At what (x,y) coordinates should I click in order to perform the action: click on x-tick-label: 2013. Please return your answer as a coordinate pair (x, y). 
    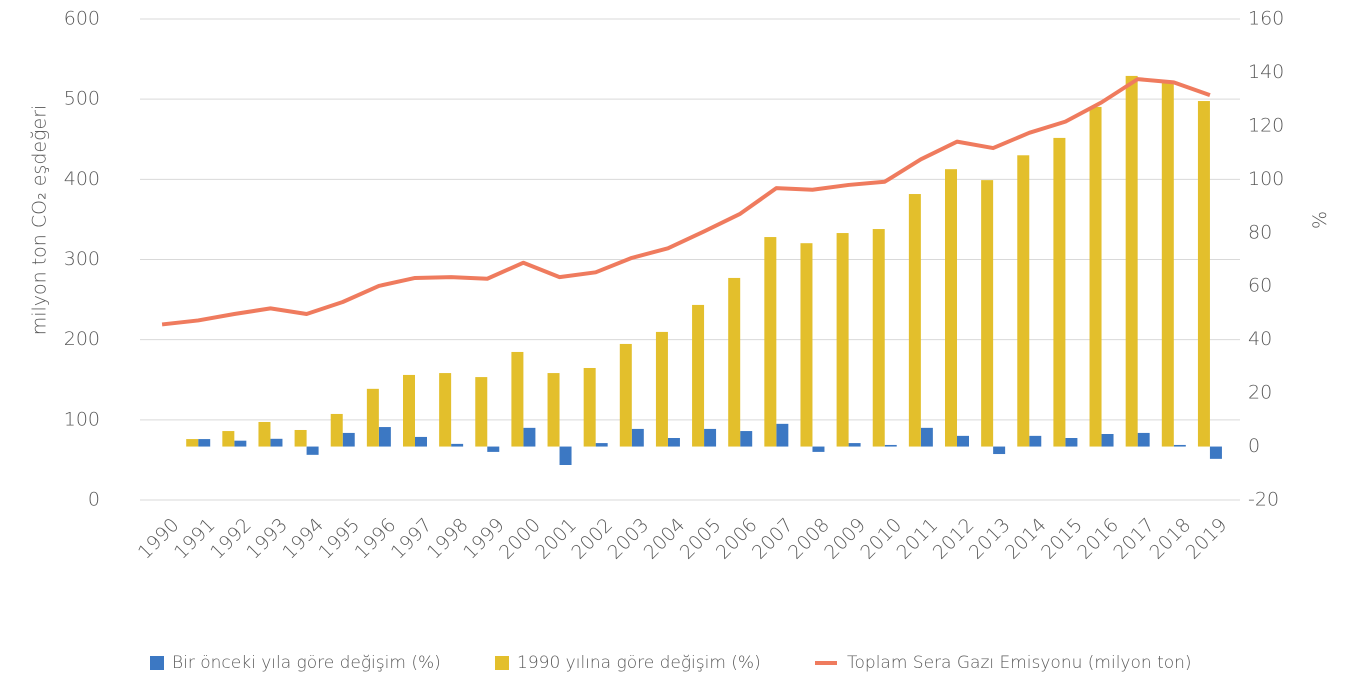
    Looking at the image, I should click on (990, 539).